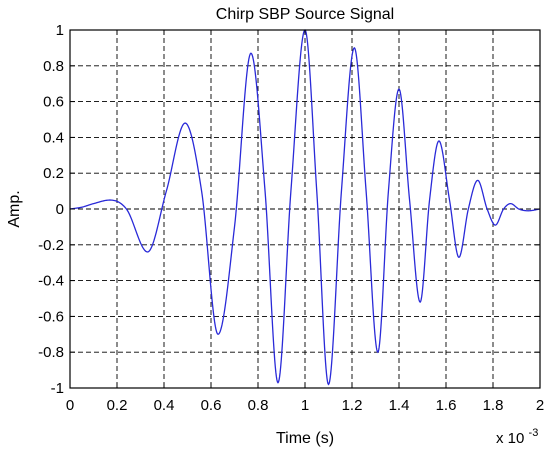  What do you see at coordinates (446, 405) in the screenshot?
I see `x-tick-label: 1.6` at bounding box center [446, 405].